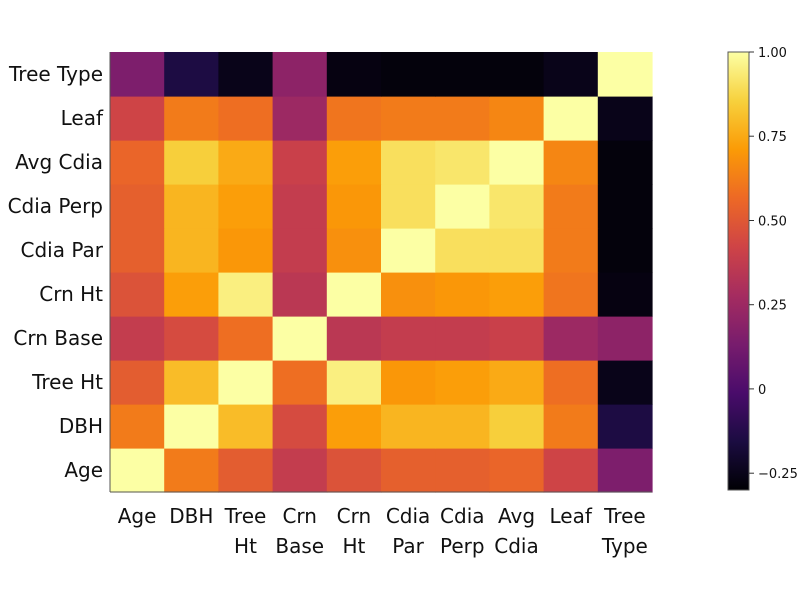 Image resolution: width=800 pixels, height=600 pixels. I want to click on y-tick-label: Cdia Par, so click(62, 250).